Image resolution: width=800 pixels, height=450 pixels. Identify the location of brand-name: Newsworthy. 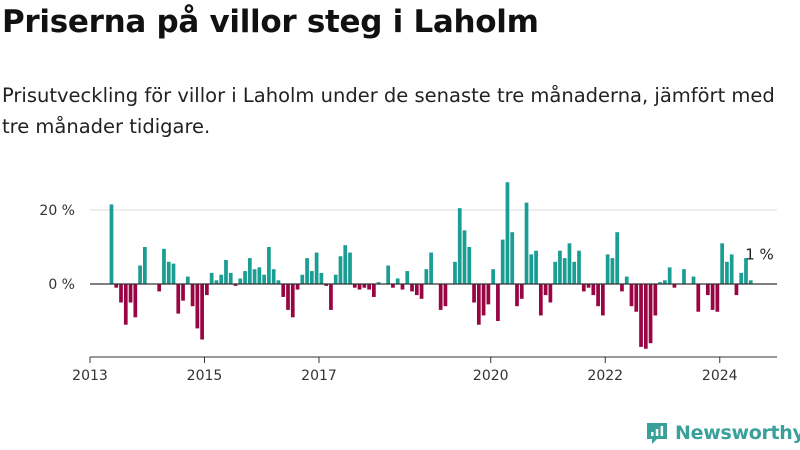
(737, 433).